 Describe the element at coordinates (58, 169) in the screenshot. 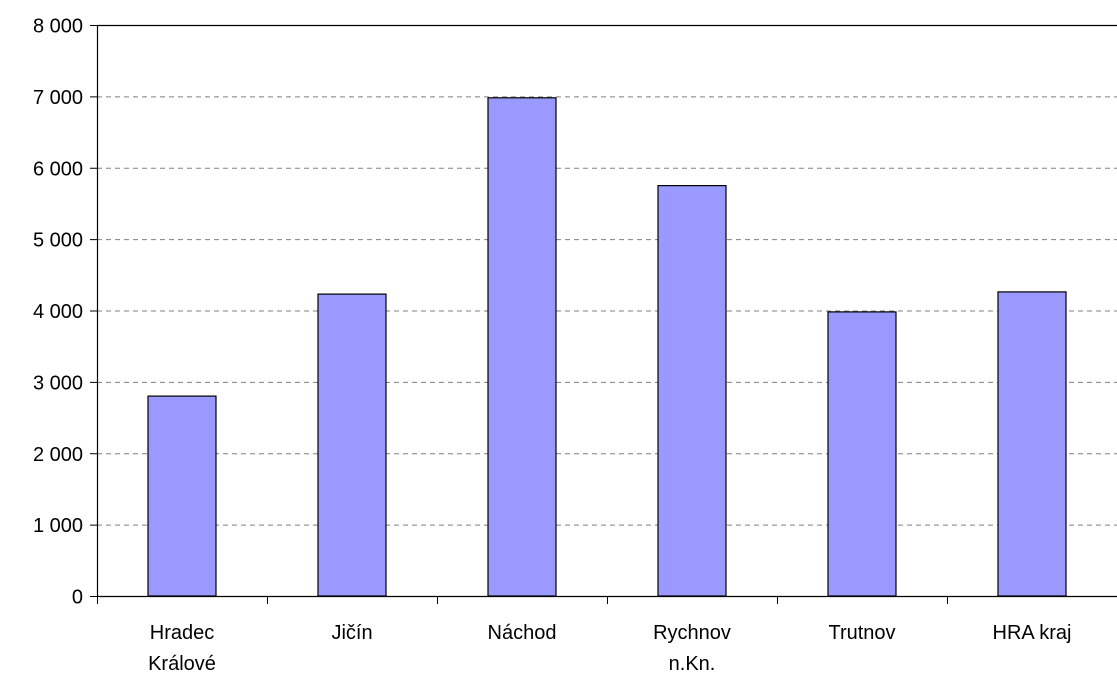

I see `y-tick-label: 6 000` at that location.